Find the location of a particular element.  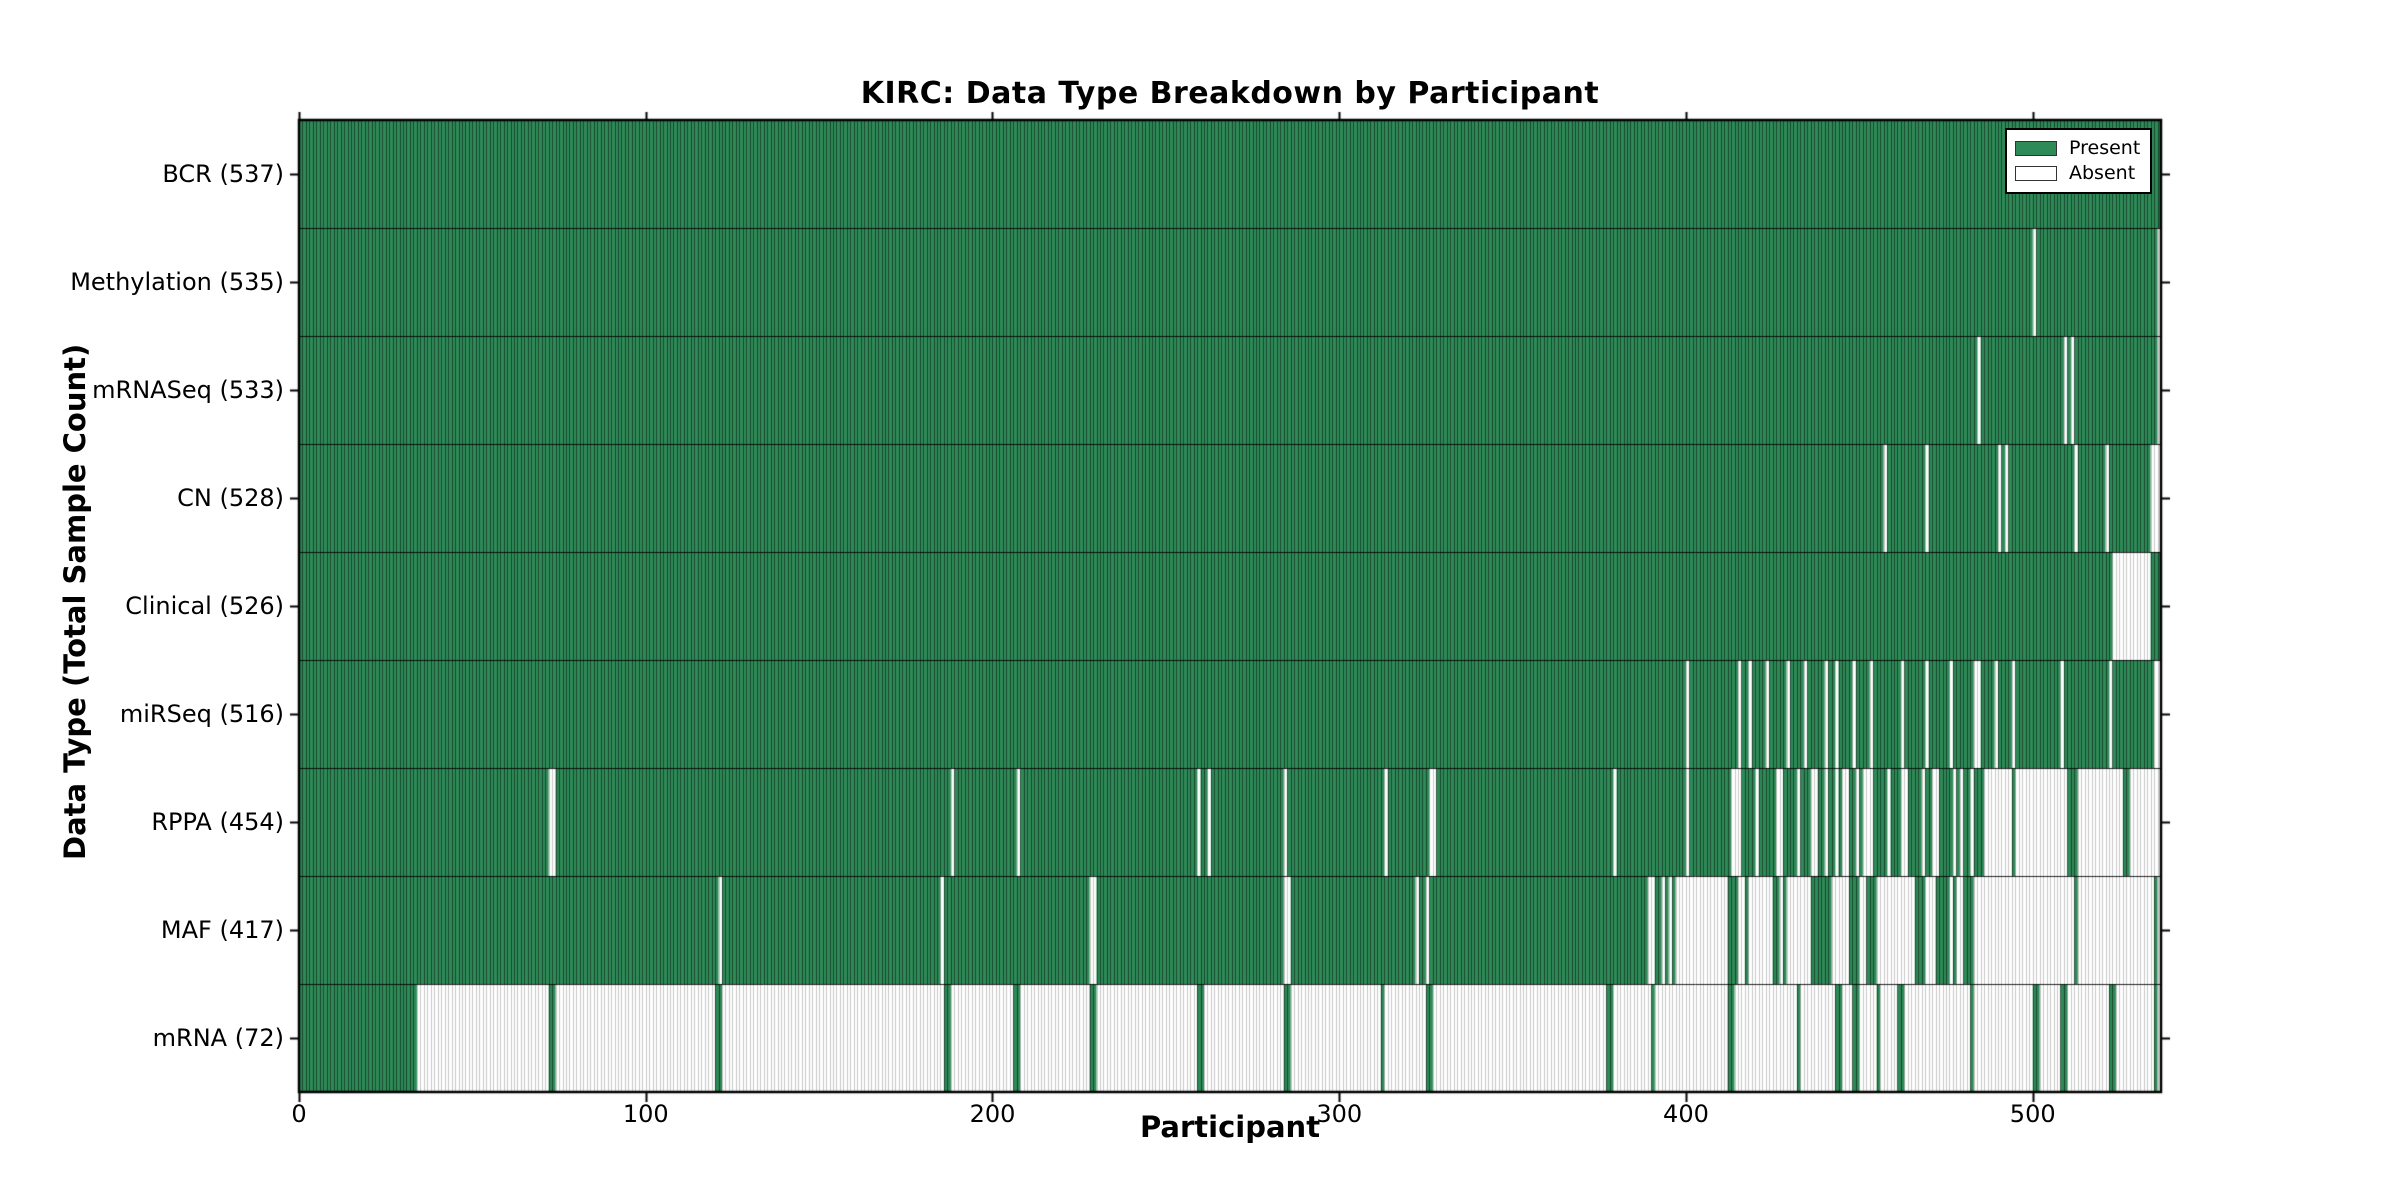

y-tick-label: miRSeq (516) is located at coordinates (201, 714).